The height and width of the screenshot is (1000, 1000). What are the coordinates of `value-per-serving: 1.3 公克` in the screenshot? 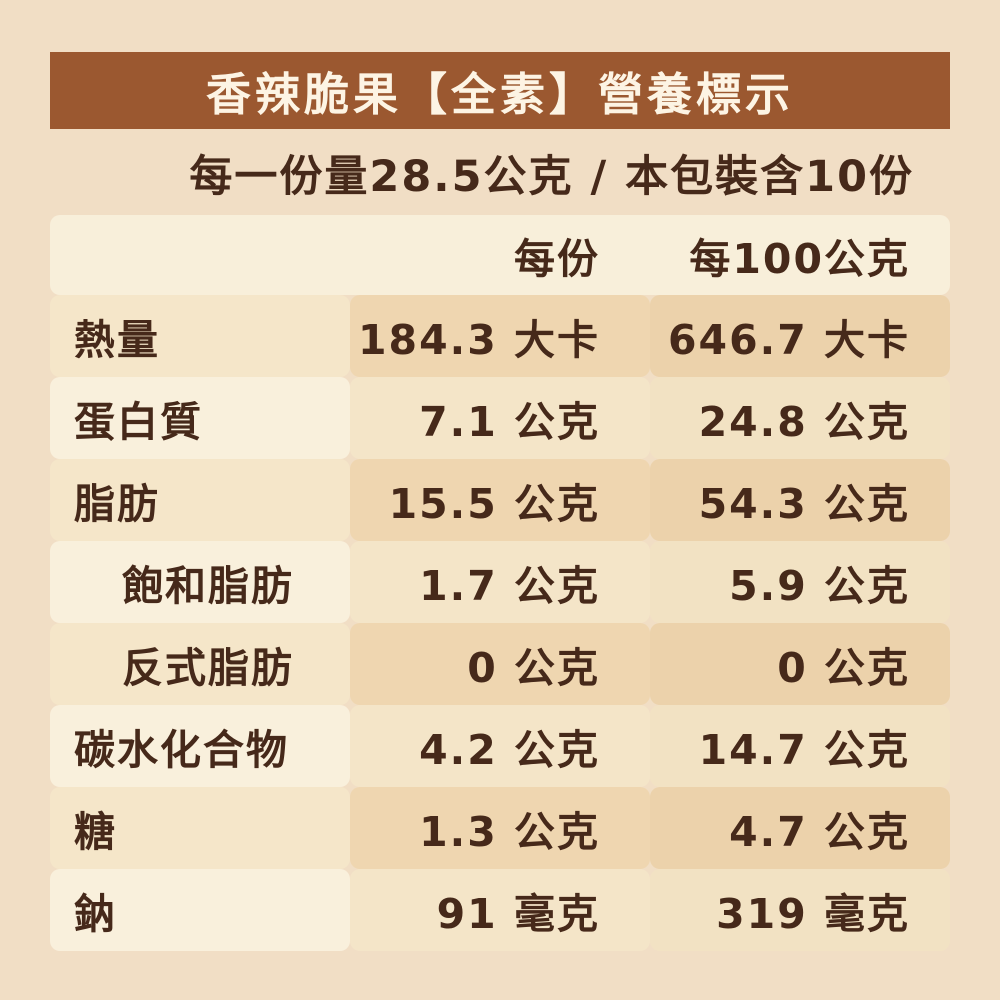 It's located at (500, 828).